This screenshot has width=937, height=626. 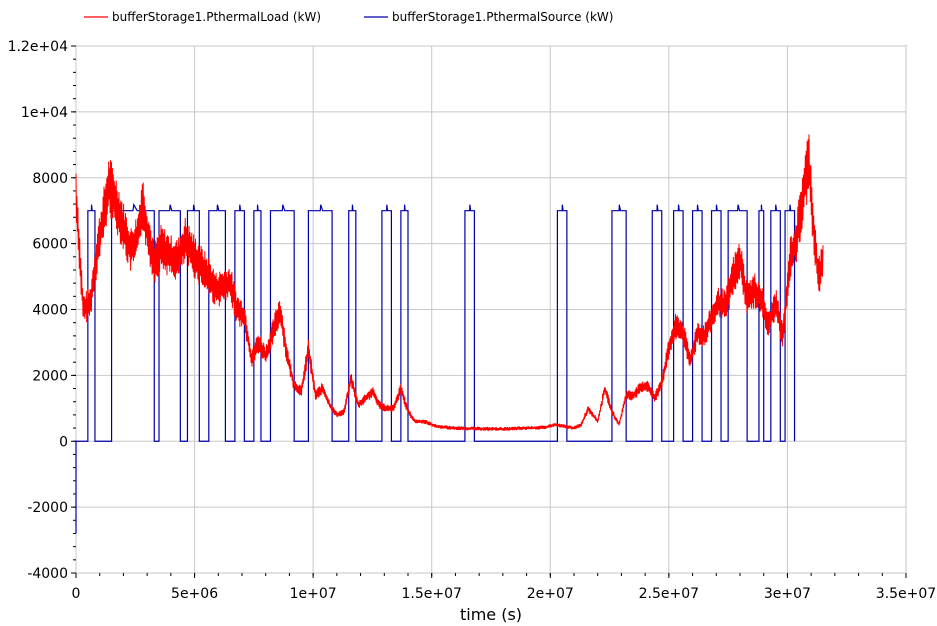 I want to click on y-tick-label: -4000, so click(x=47, y=574).